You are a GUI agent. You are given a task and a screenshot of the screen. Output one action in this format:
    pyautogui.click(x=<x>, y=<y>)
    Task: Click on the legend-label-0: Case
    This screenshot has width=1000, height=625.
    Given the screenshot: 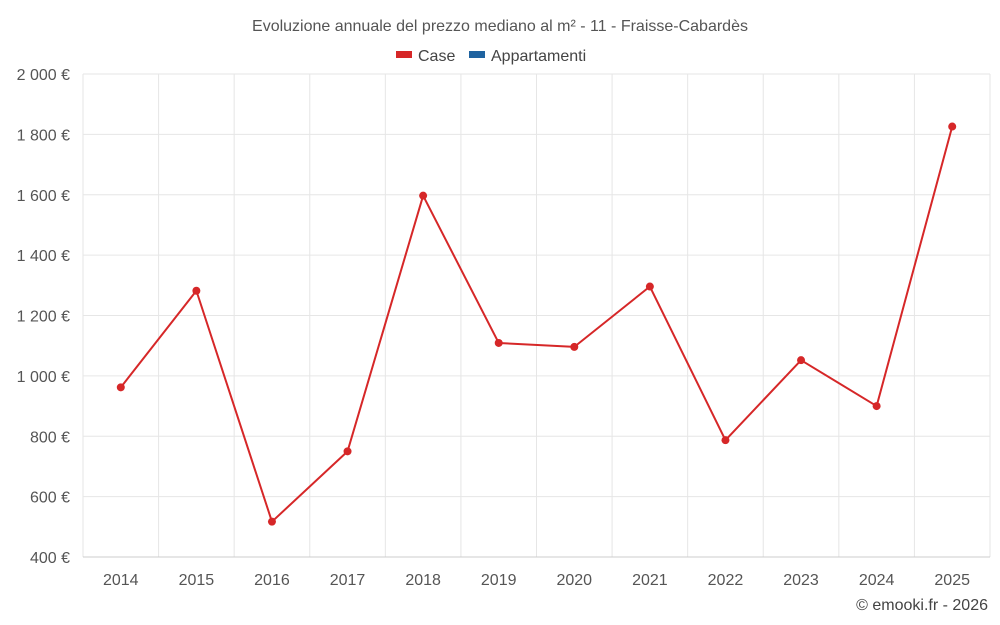 What is the action you would take?
    pyautogui.click(x=436, y=56)
    